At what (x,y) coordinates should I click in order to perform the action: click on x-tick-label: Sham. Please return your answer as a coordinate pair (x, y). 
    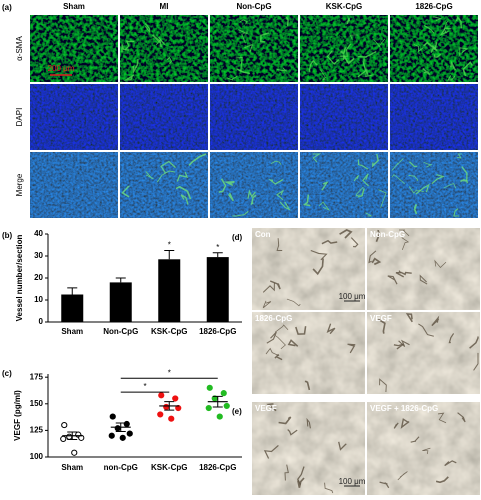
    Looking at the image, I should click on (72, 331).